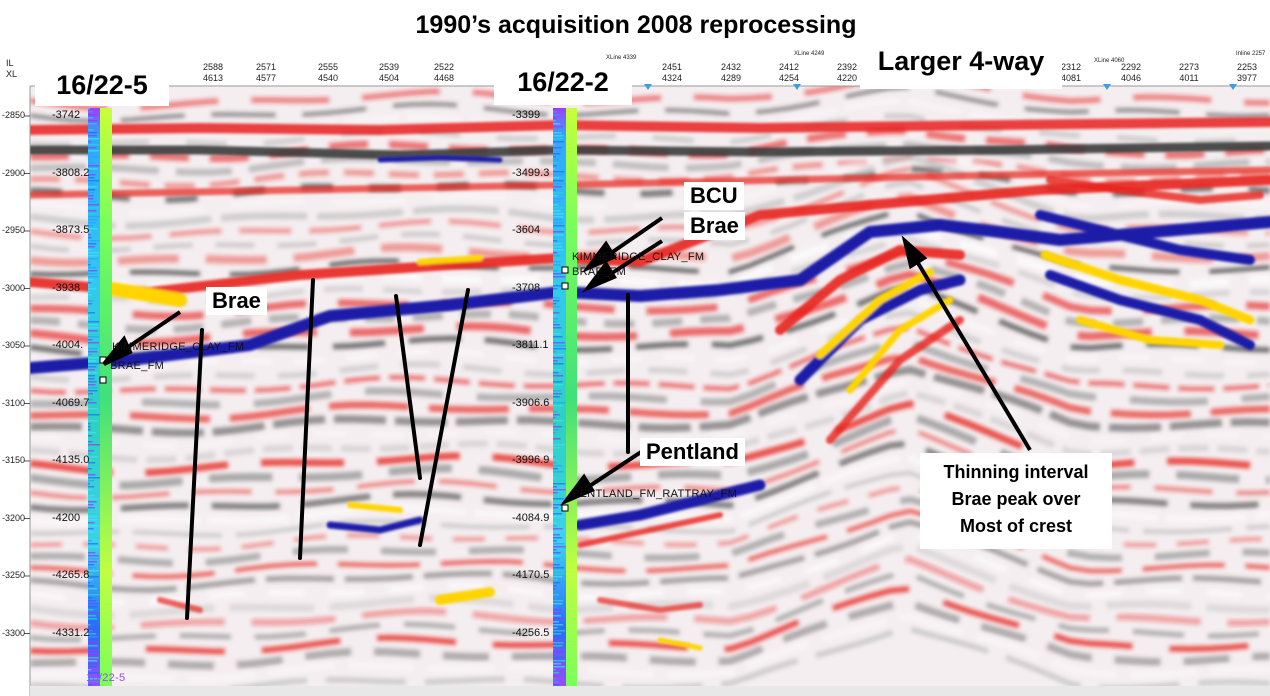 Image resolution: width=1270 pixels, height=696 pixels. I want to click on well-depth-label: -3808.2, so click(71, 172).